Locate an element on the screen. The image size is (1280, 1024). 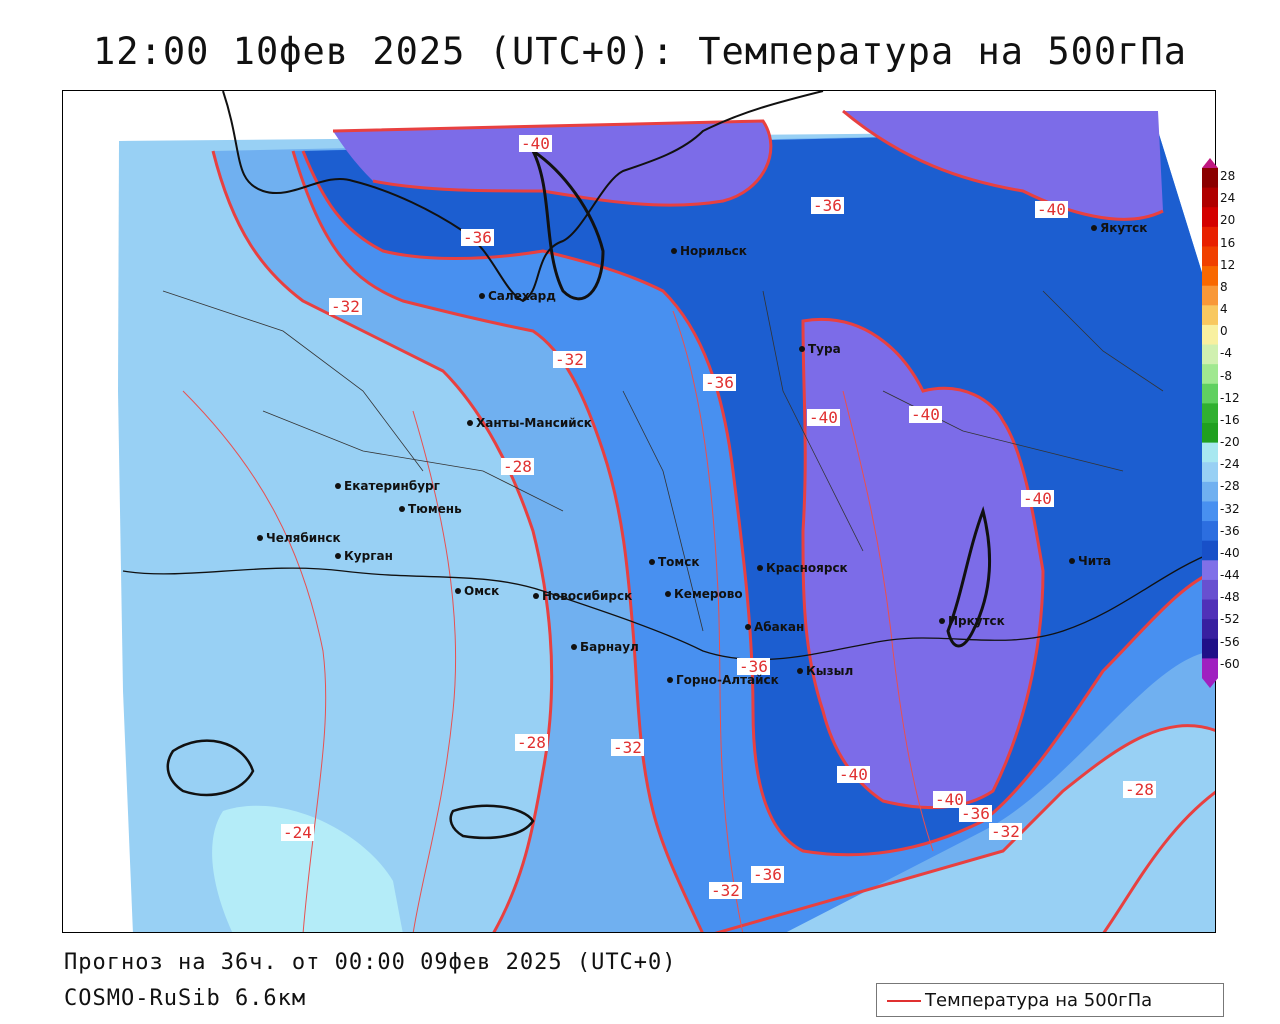
temp-zone-44-central is located at coordinates (923, 563).